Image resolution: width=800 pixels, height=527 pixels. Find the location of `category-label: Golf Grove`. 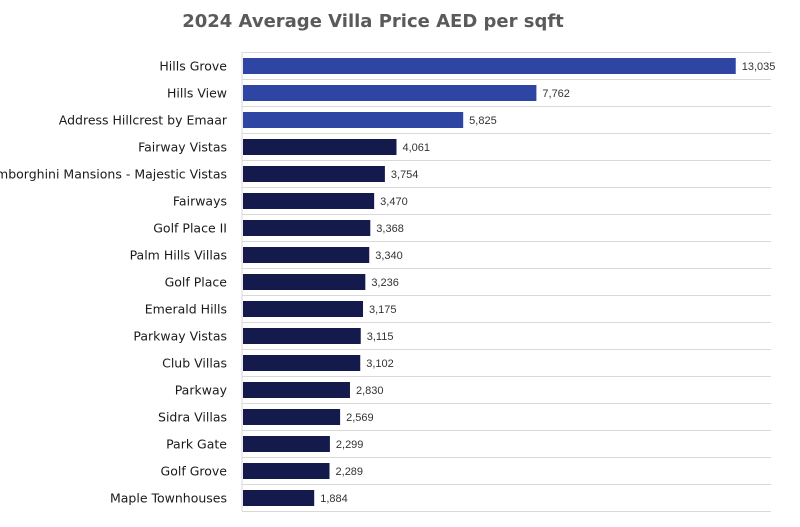

category-label: Golf Grove is located at coordinates (194, 471).